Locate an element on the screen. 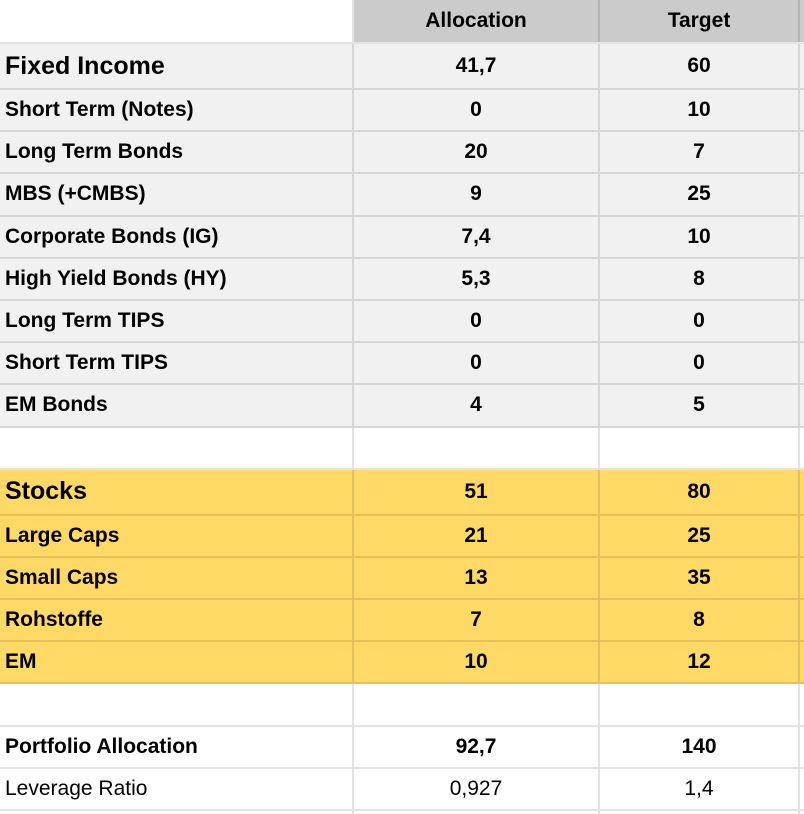  row-label-cell: Small Caps is located at coordinates (177, 578).